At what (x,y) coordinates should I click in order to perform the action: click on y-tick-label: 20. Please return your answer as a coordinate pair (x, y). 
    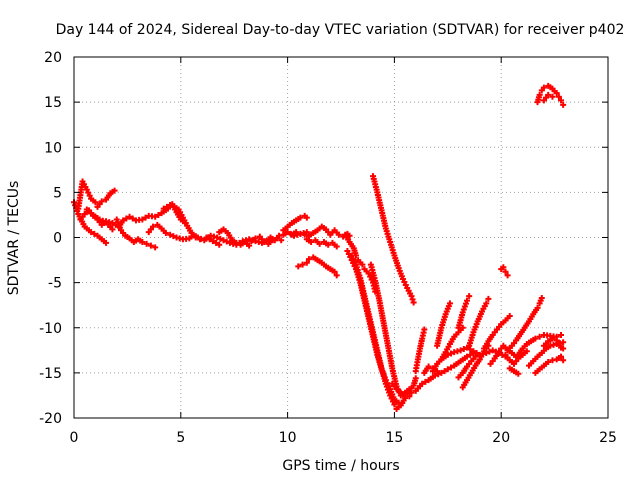
    Looking at the image, I should click on (53, 58).